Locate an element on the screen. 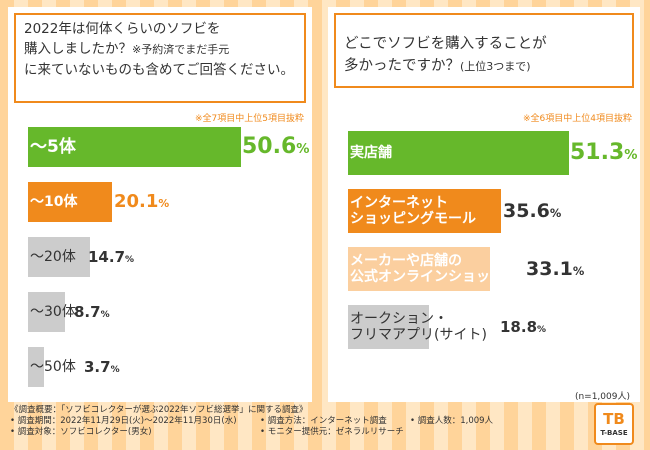  bar-value-3: 8.7% is located at coordinates (92, 312).